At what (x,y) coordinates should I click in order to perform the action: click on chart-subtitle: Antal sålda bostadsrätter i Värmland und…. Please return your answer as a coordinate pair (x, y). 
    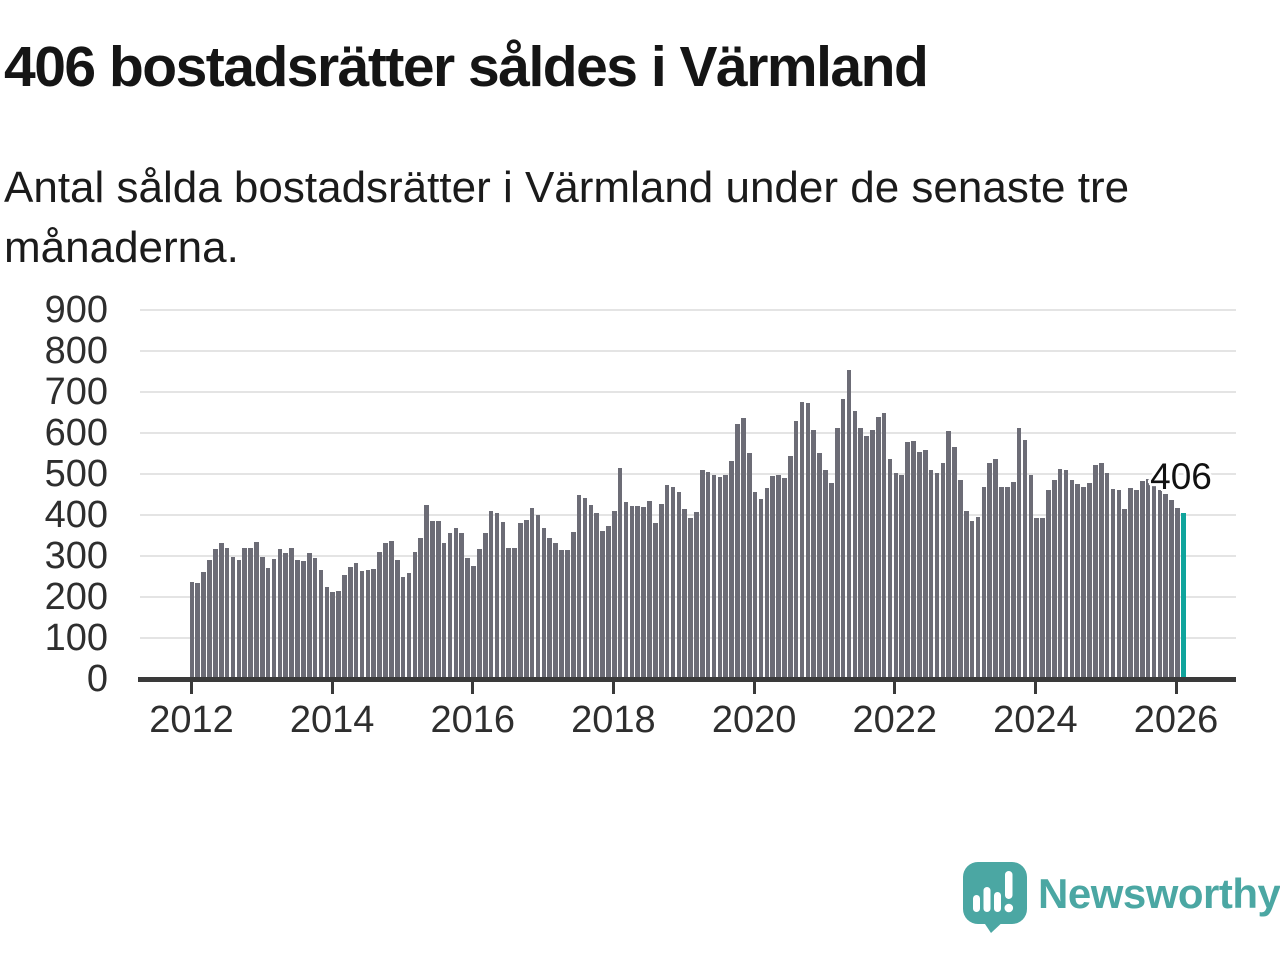
    Looking at the image, I should click on (567, 217).